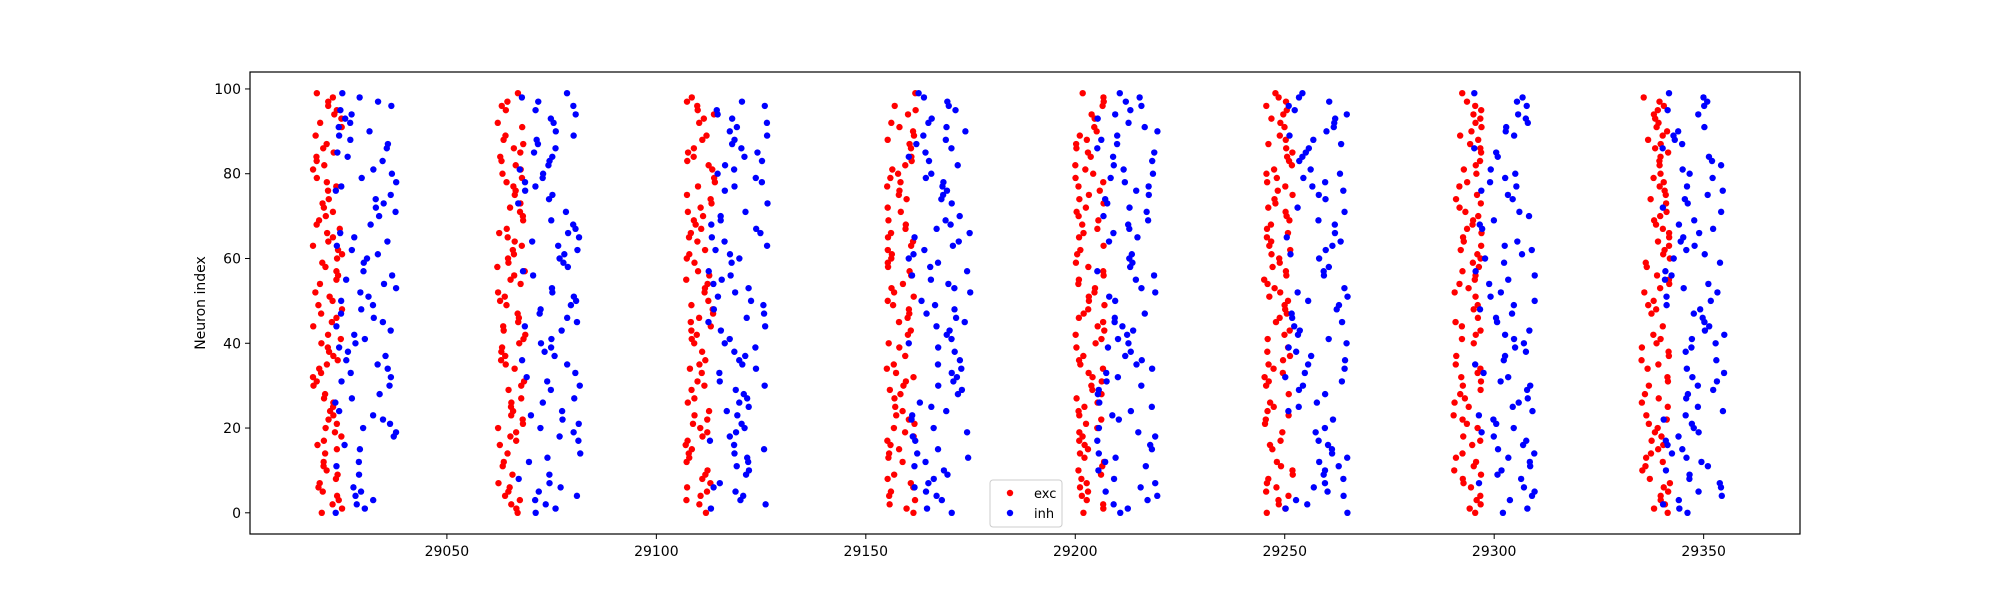 The image size is (2000, 600). I want to click on x-tick-label: 29250, so click(1284, 552).